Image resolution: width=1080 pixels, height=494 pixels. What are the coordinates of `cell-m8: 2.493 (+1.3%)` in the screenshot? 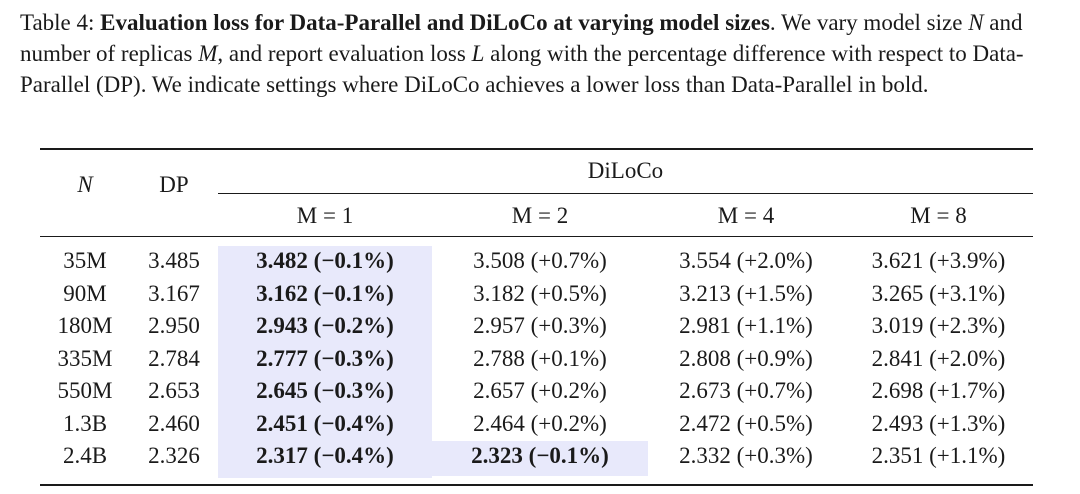 It's located at (938, 424).